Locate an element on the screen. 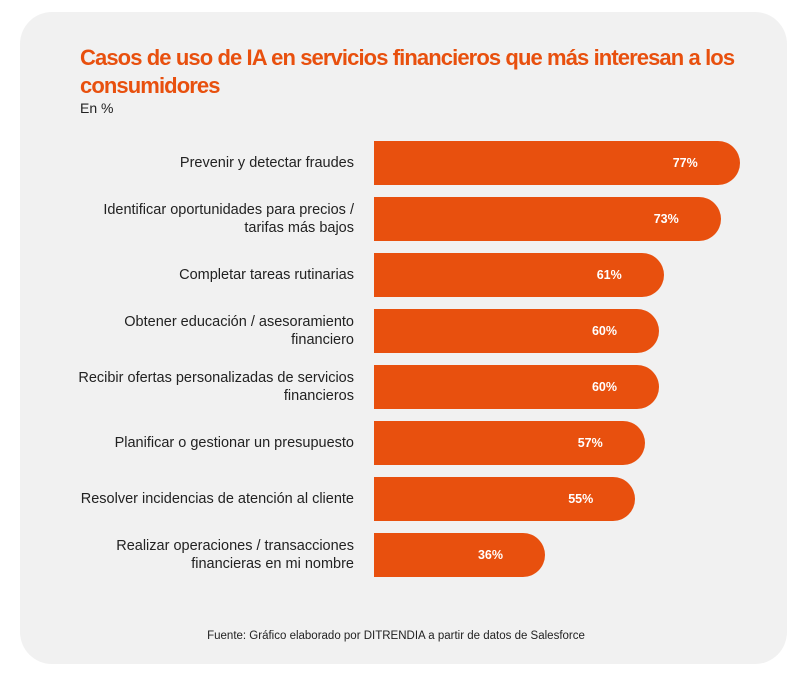 Image resolution: width=800 pixels, height=676 pixels. bar: 61% is located at coordinates (519, 275).